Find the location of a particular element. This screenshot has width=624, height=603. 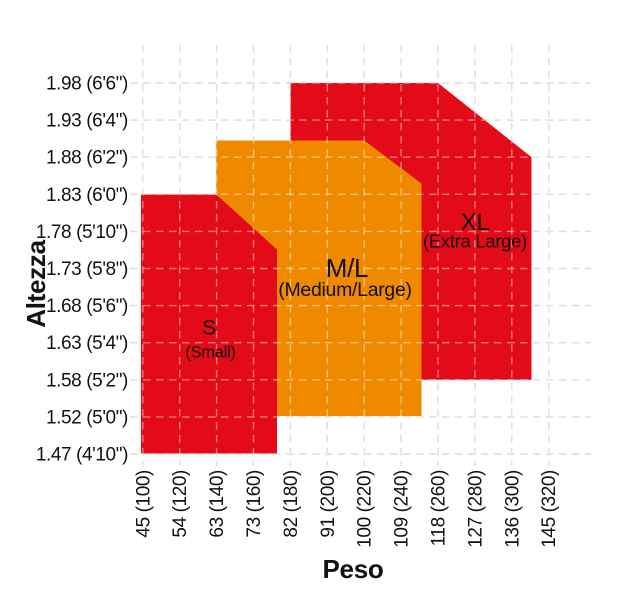

region-label-xl: XL is located at coordinates (475, 222).